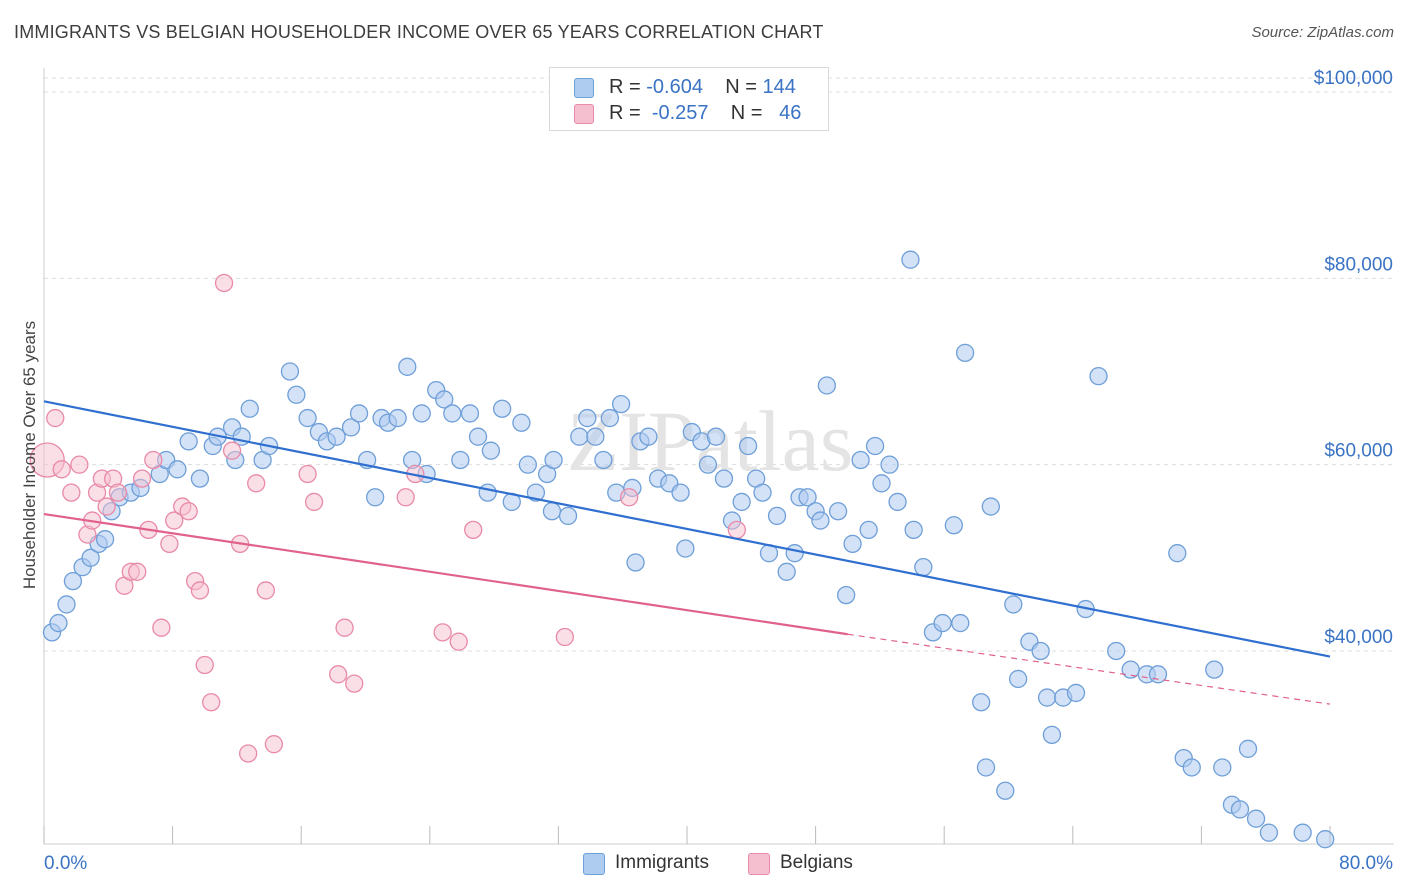 This screenshot has height=892, width=1406. I want to click on y-axis-label: Householder Income Over 65 years, so click(29, 455).